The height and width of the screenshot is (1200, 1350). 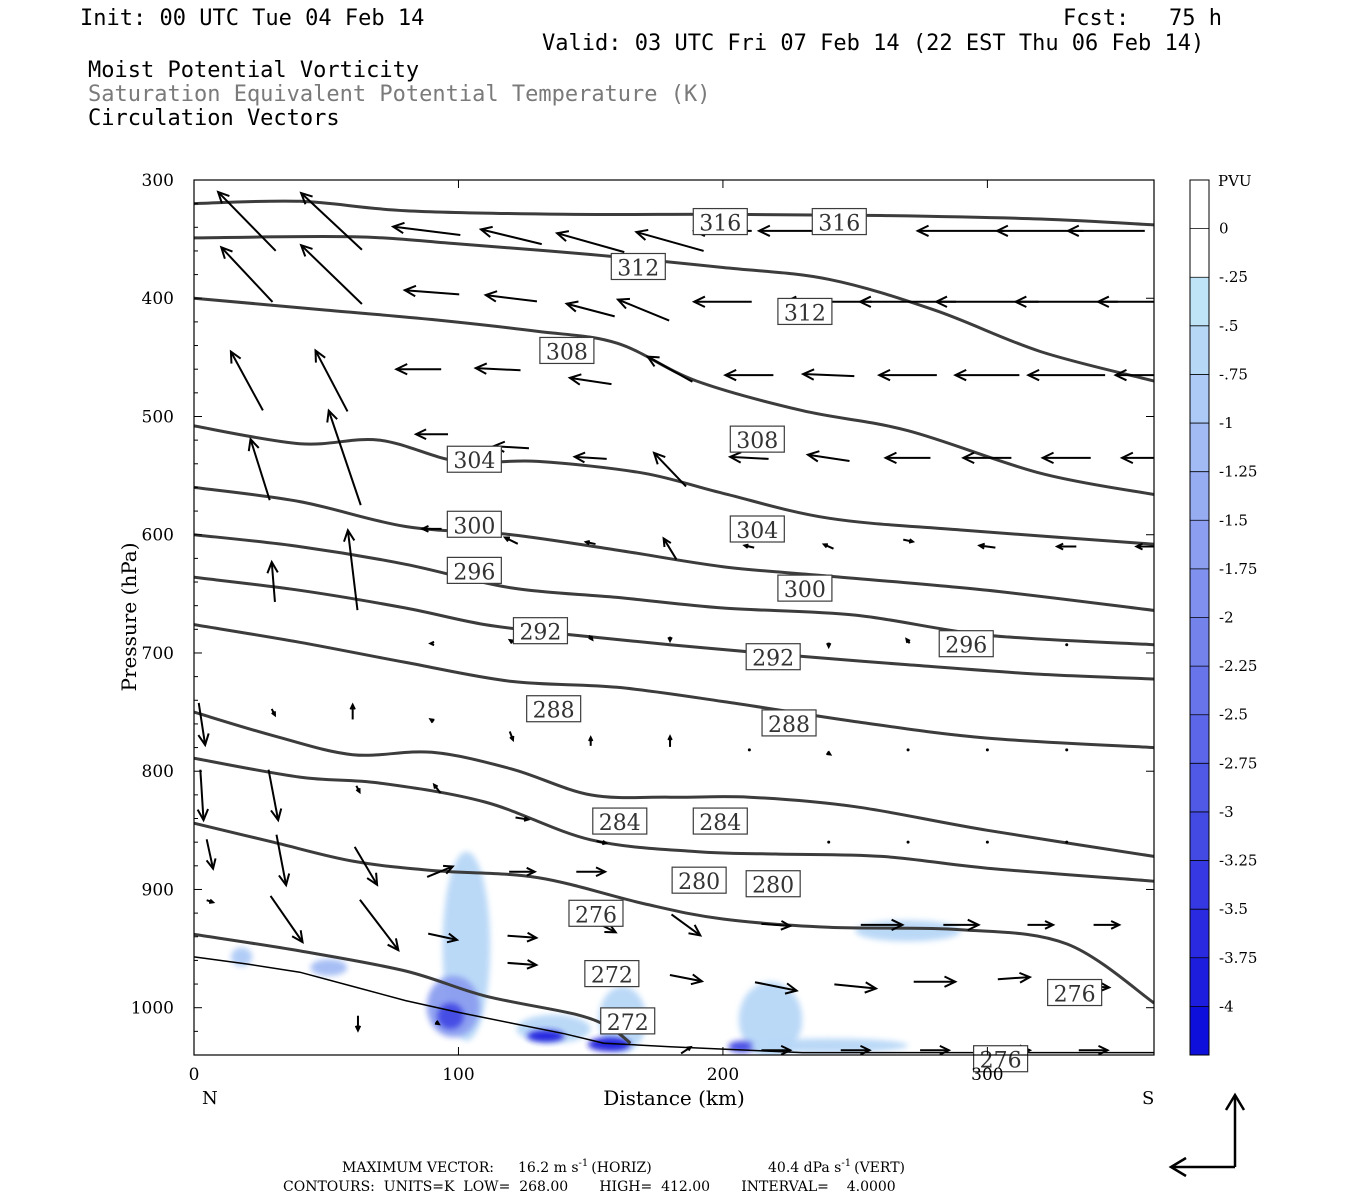 I want to click on x-tick-label: 200, so click(x=723, y=1075).